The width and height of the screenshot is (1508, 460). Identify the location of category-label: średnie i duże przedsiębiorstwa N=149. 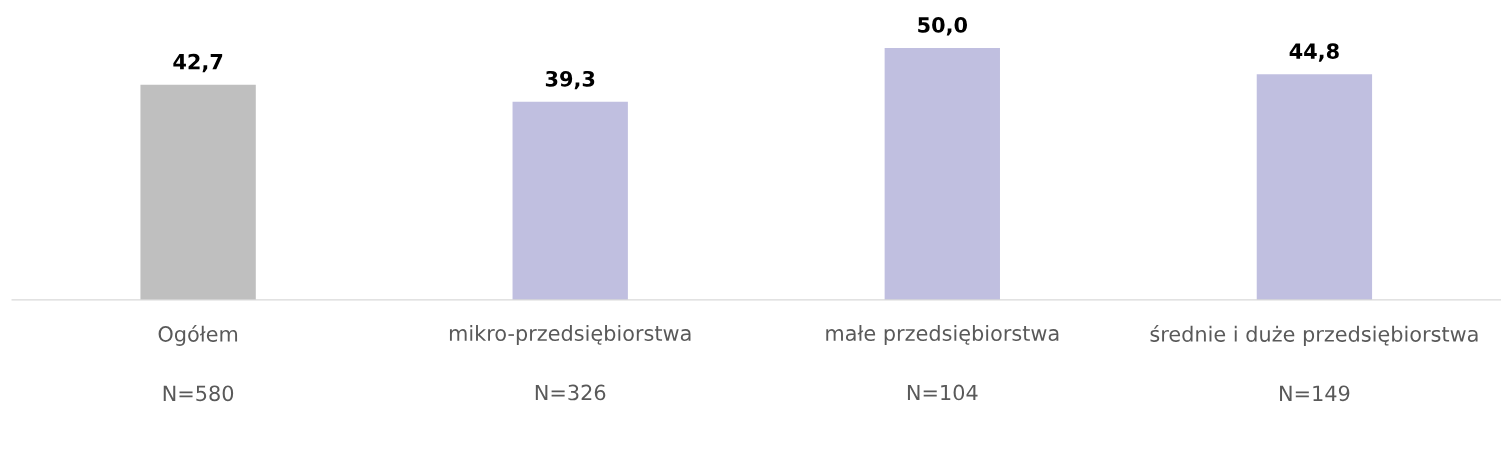
(1314, 363).